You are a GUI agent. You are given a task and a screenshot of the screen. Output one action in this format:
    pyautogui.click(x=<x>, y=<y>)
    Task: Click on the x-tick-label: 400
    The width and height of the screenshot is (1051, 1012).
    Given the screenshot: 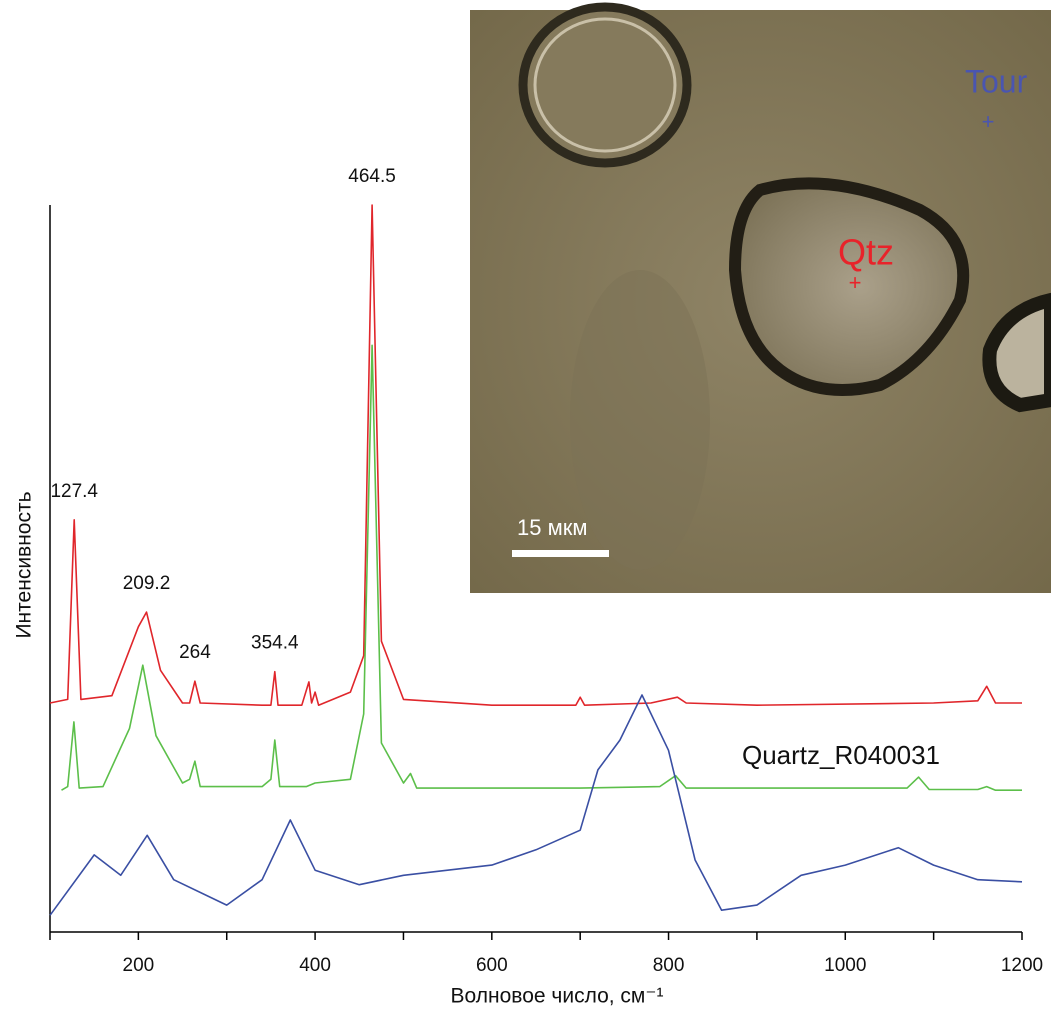 What is the action you would take?
    pyautogui.click(x=315, y=965)
    